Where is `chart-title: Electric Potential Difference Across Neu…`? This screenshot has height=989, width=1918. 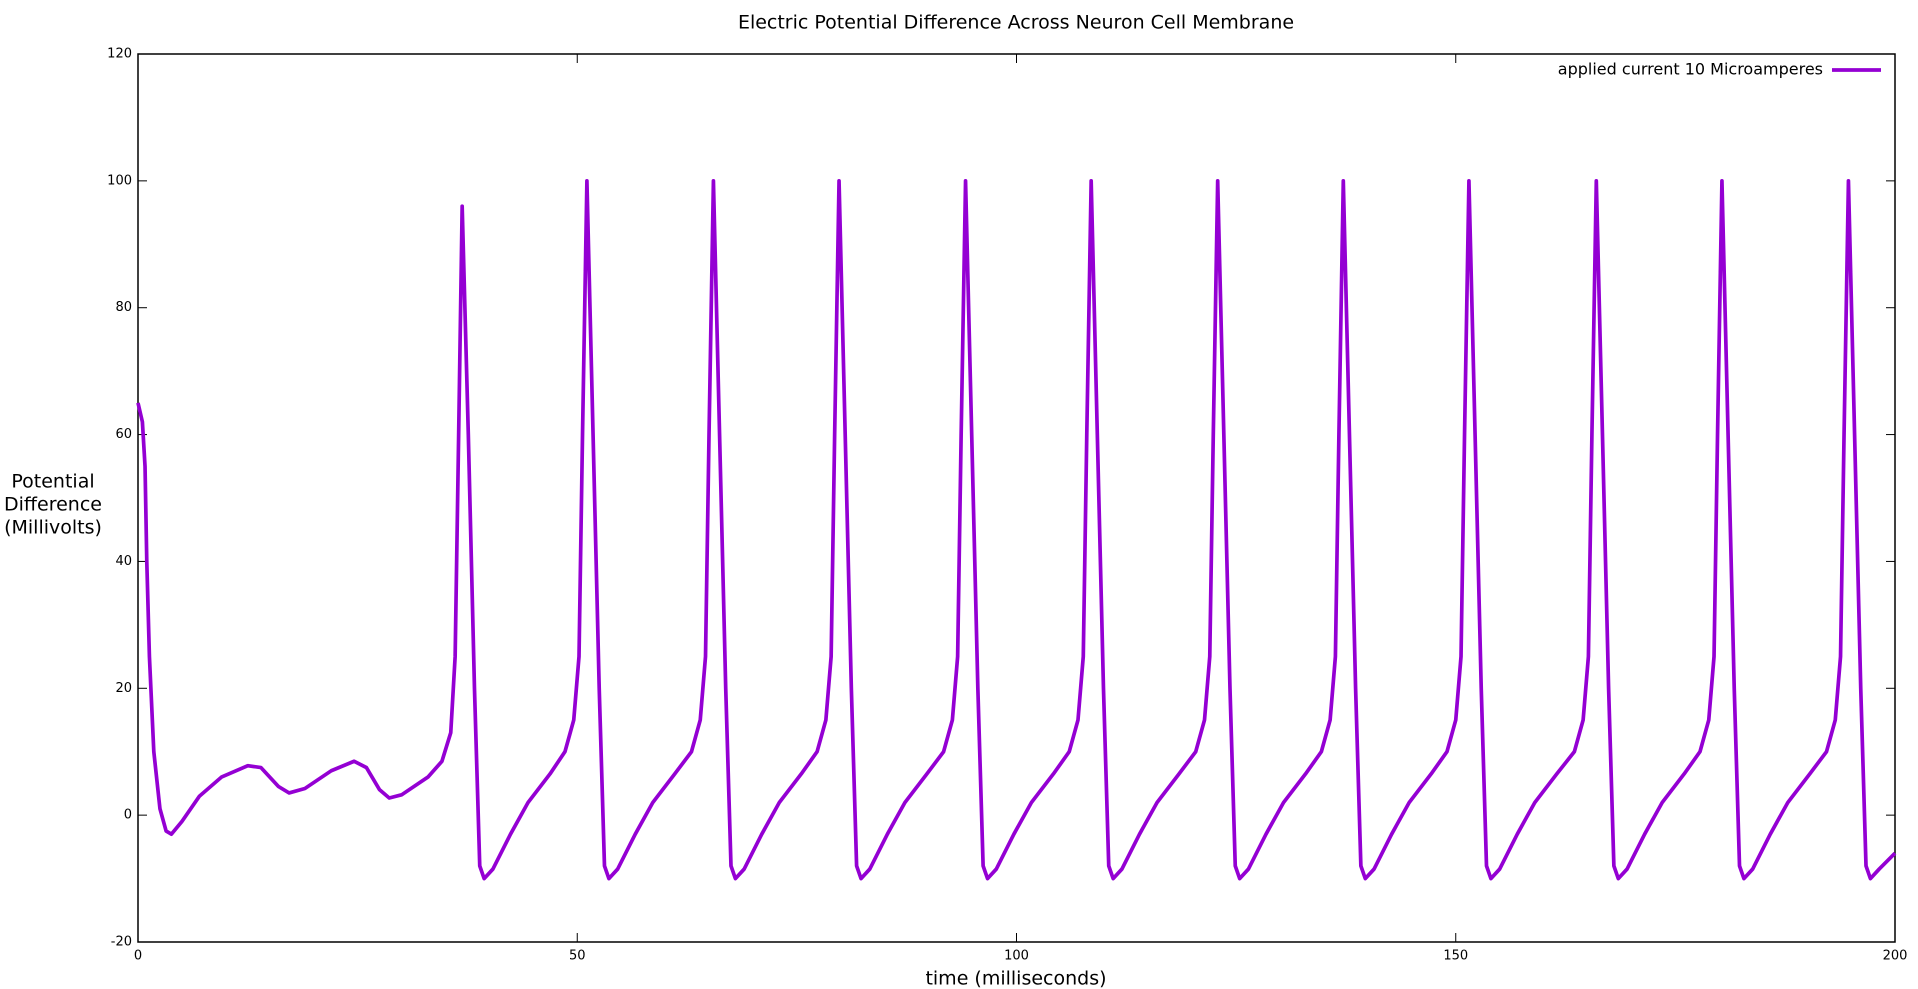
chart-title: Electric Potential Difference Across Neu… is located at coordinates (1016, 23).